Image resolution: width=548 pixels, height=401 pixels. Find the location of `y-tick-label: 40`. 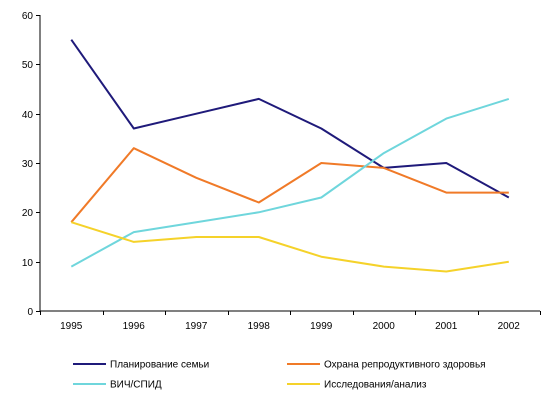

y-tick-label: 40 is located at coordinates (28, 115).